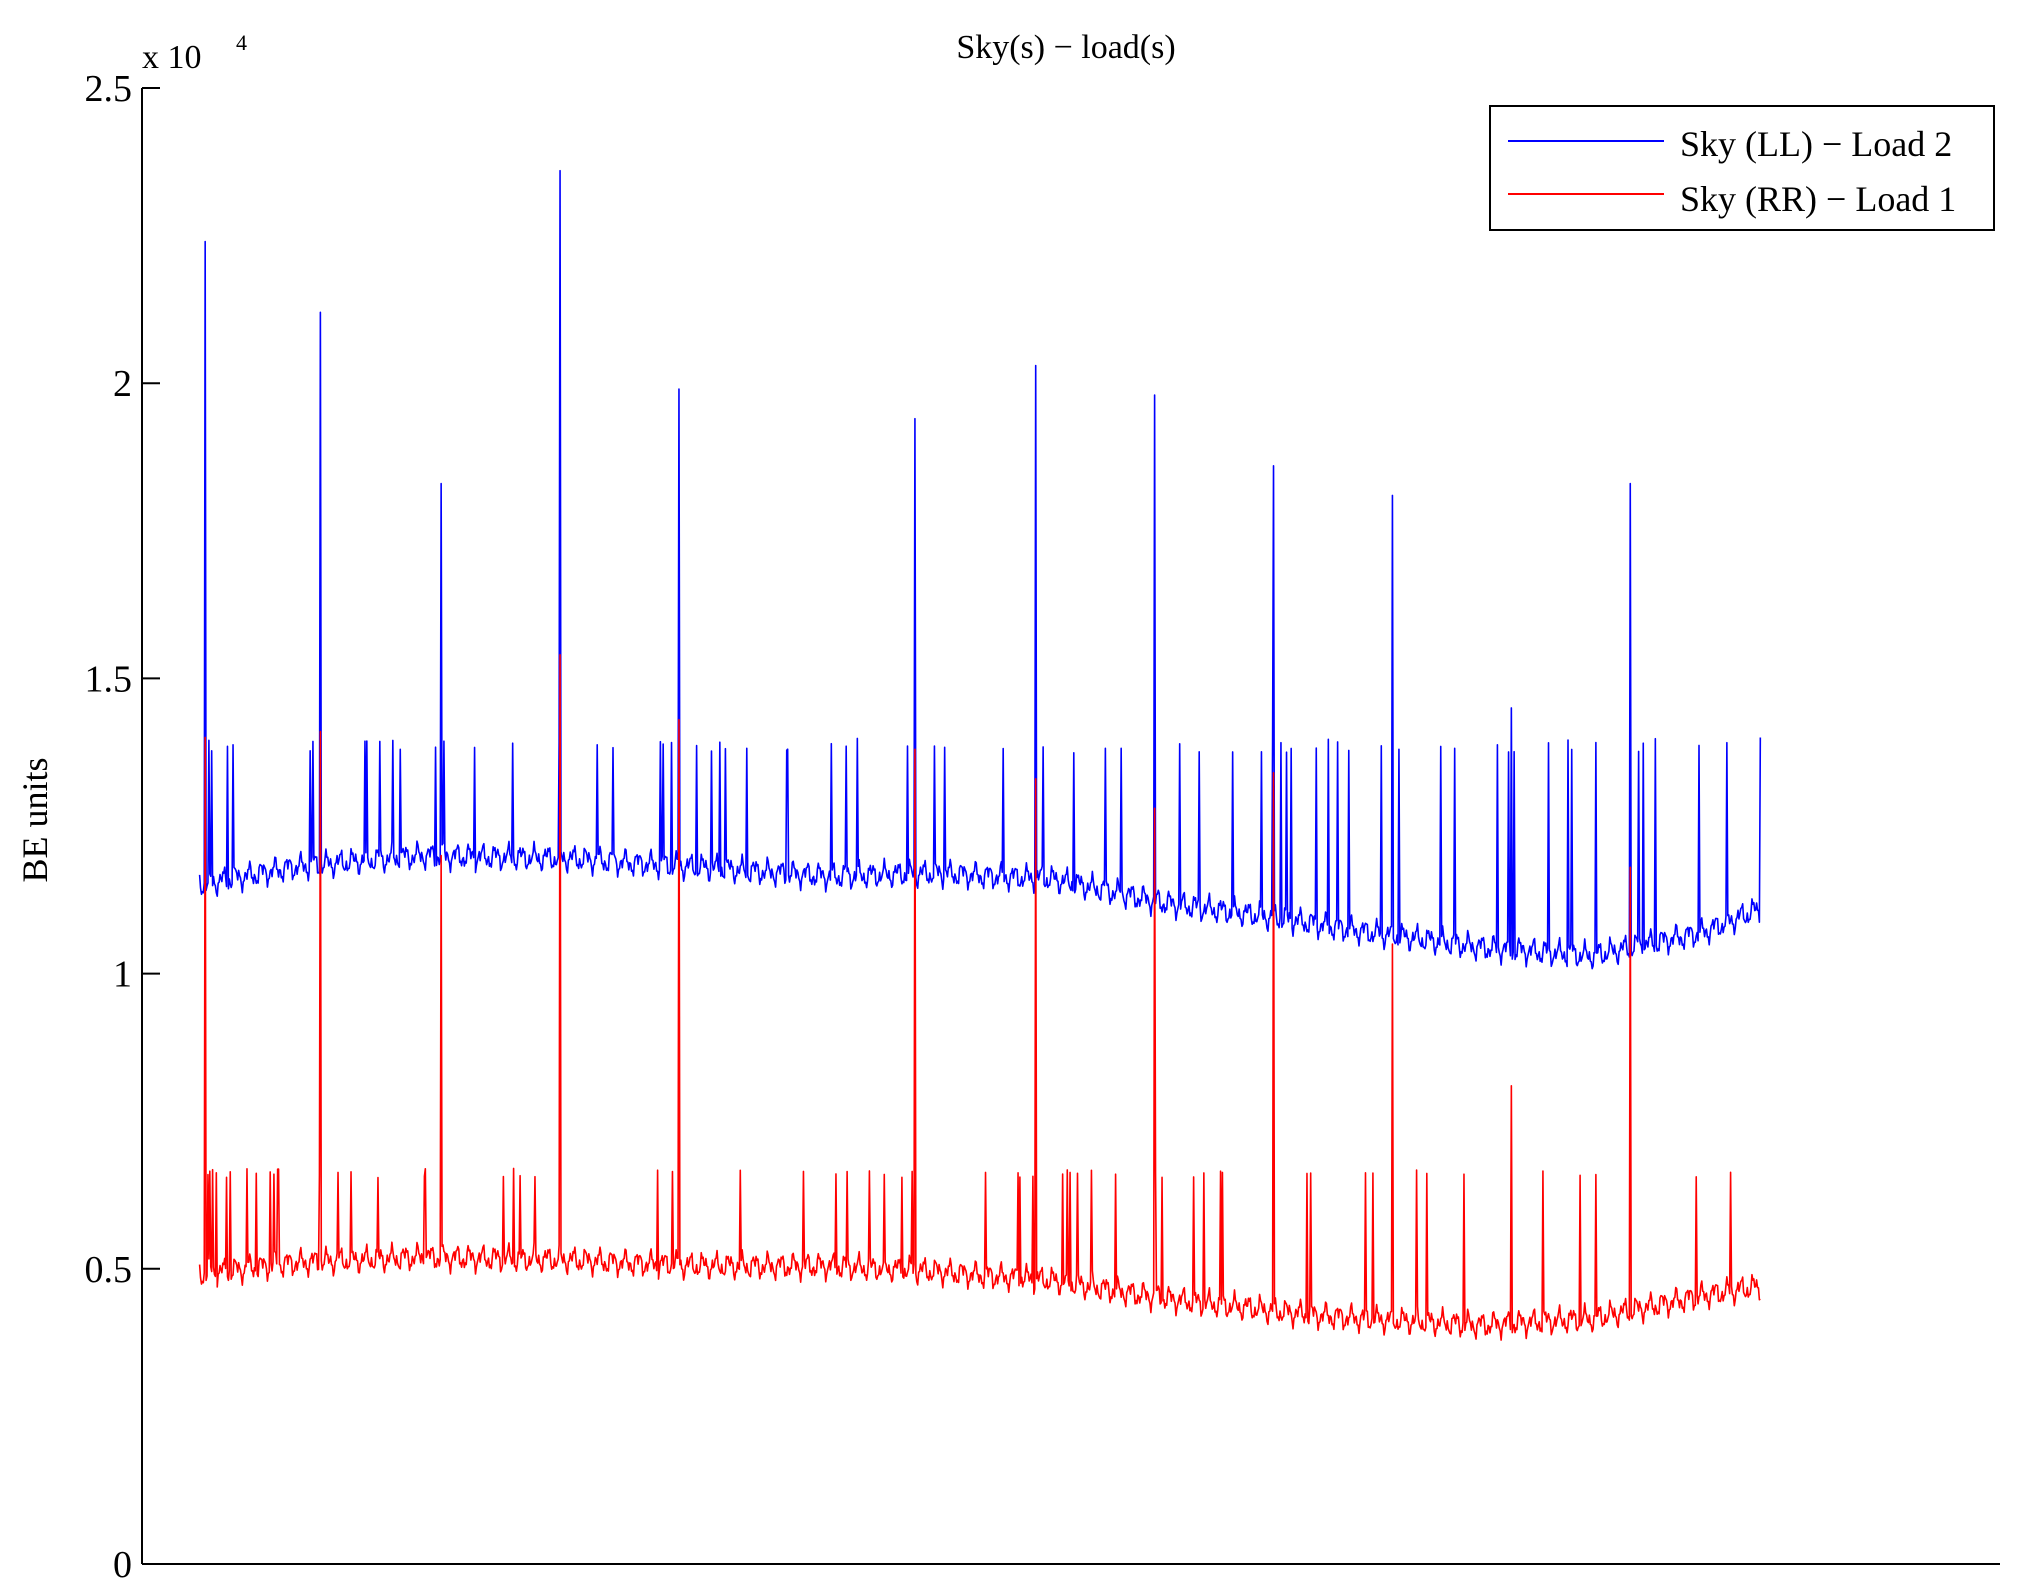 The height and width of the screenshot is (1592, 2029). I want to click on y-exponent-label: x 10 4, so click(194, 53).